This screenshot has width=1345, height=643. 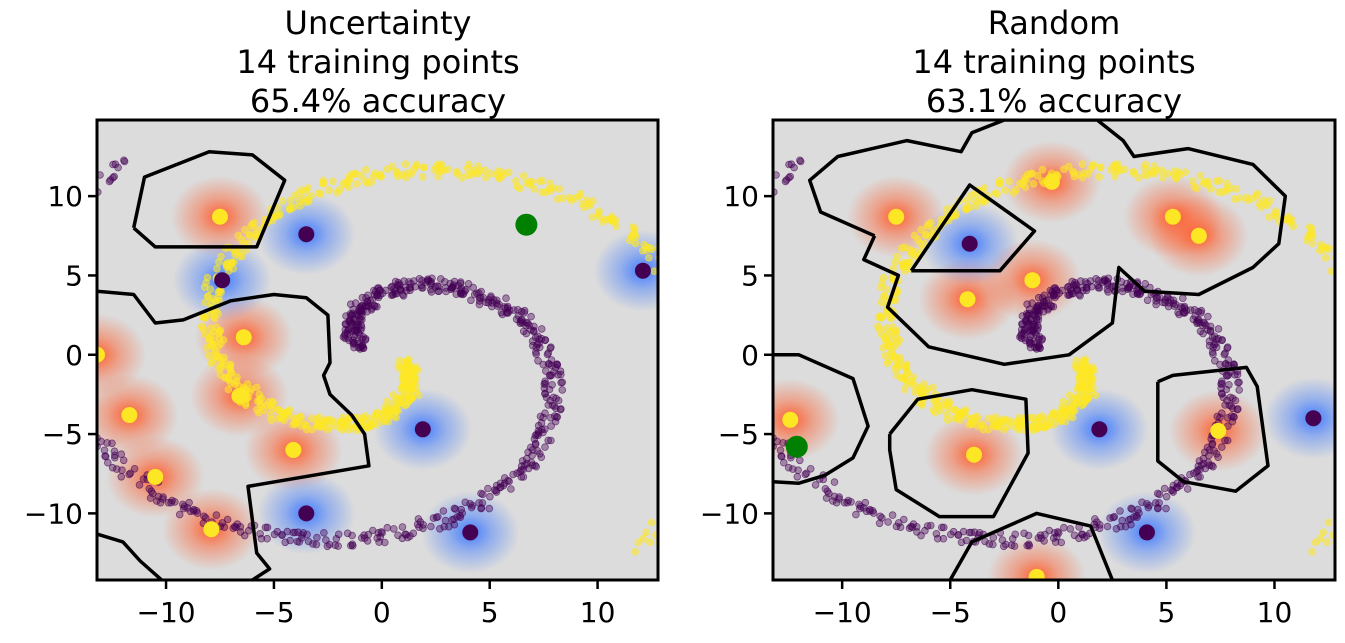 I want to click on x-tick-label: 0, so click(x=382, y=612).